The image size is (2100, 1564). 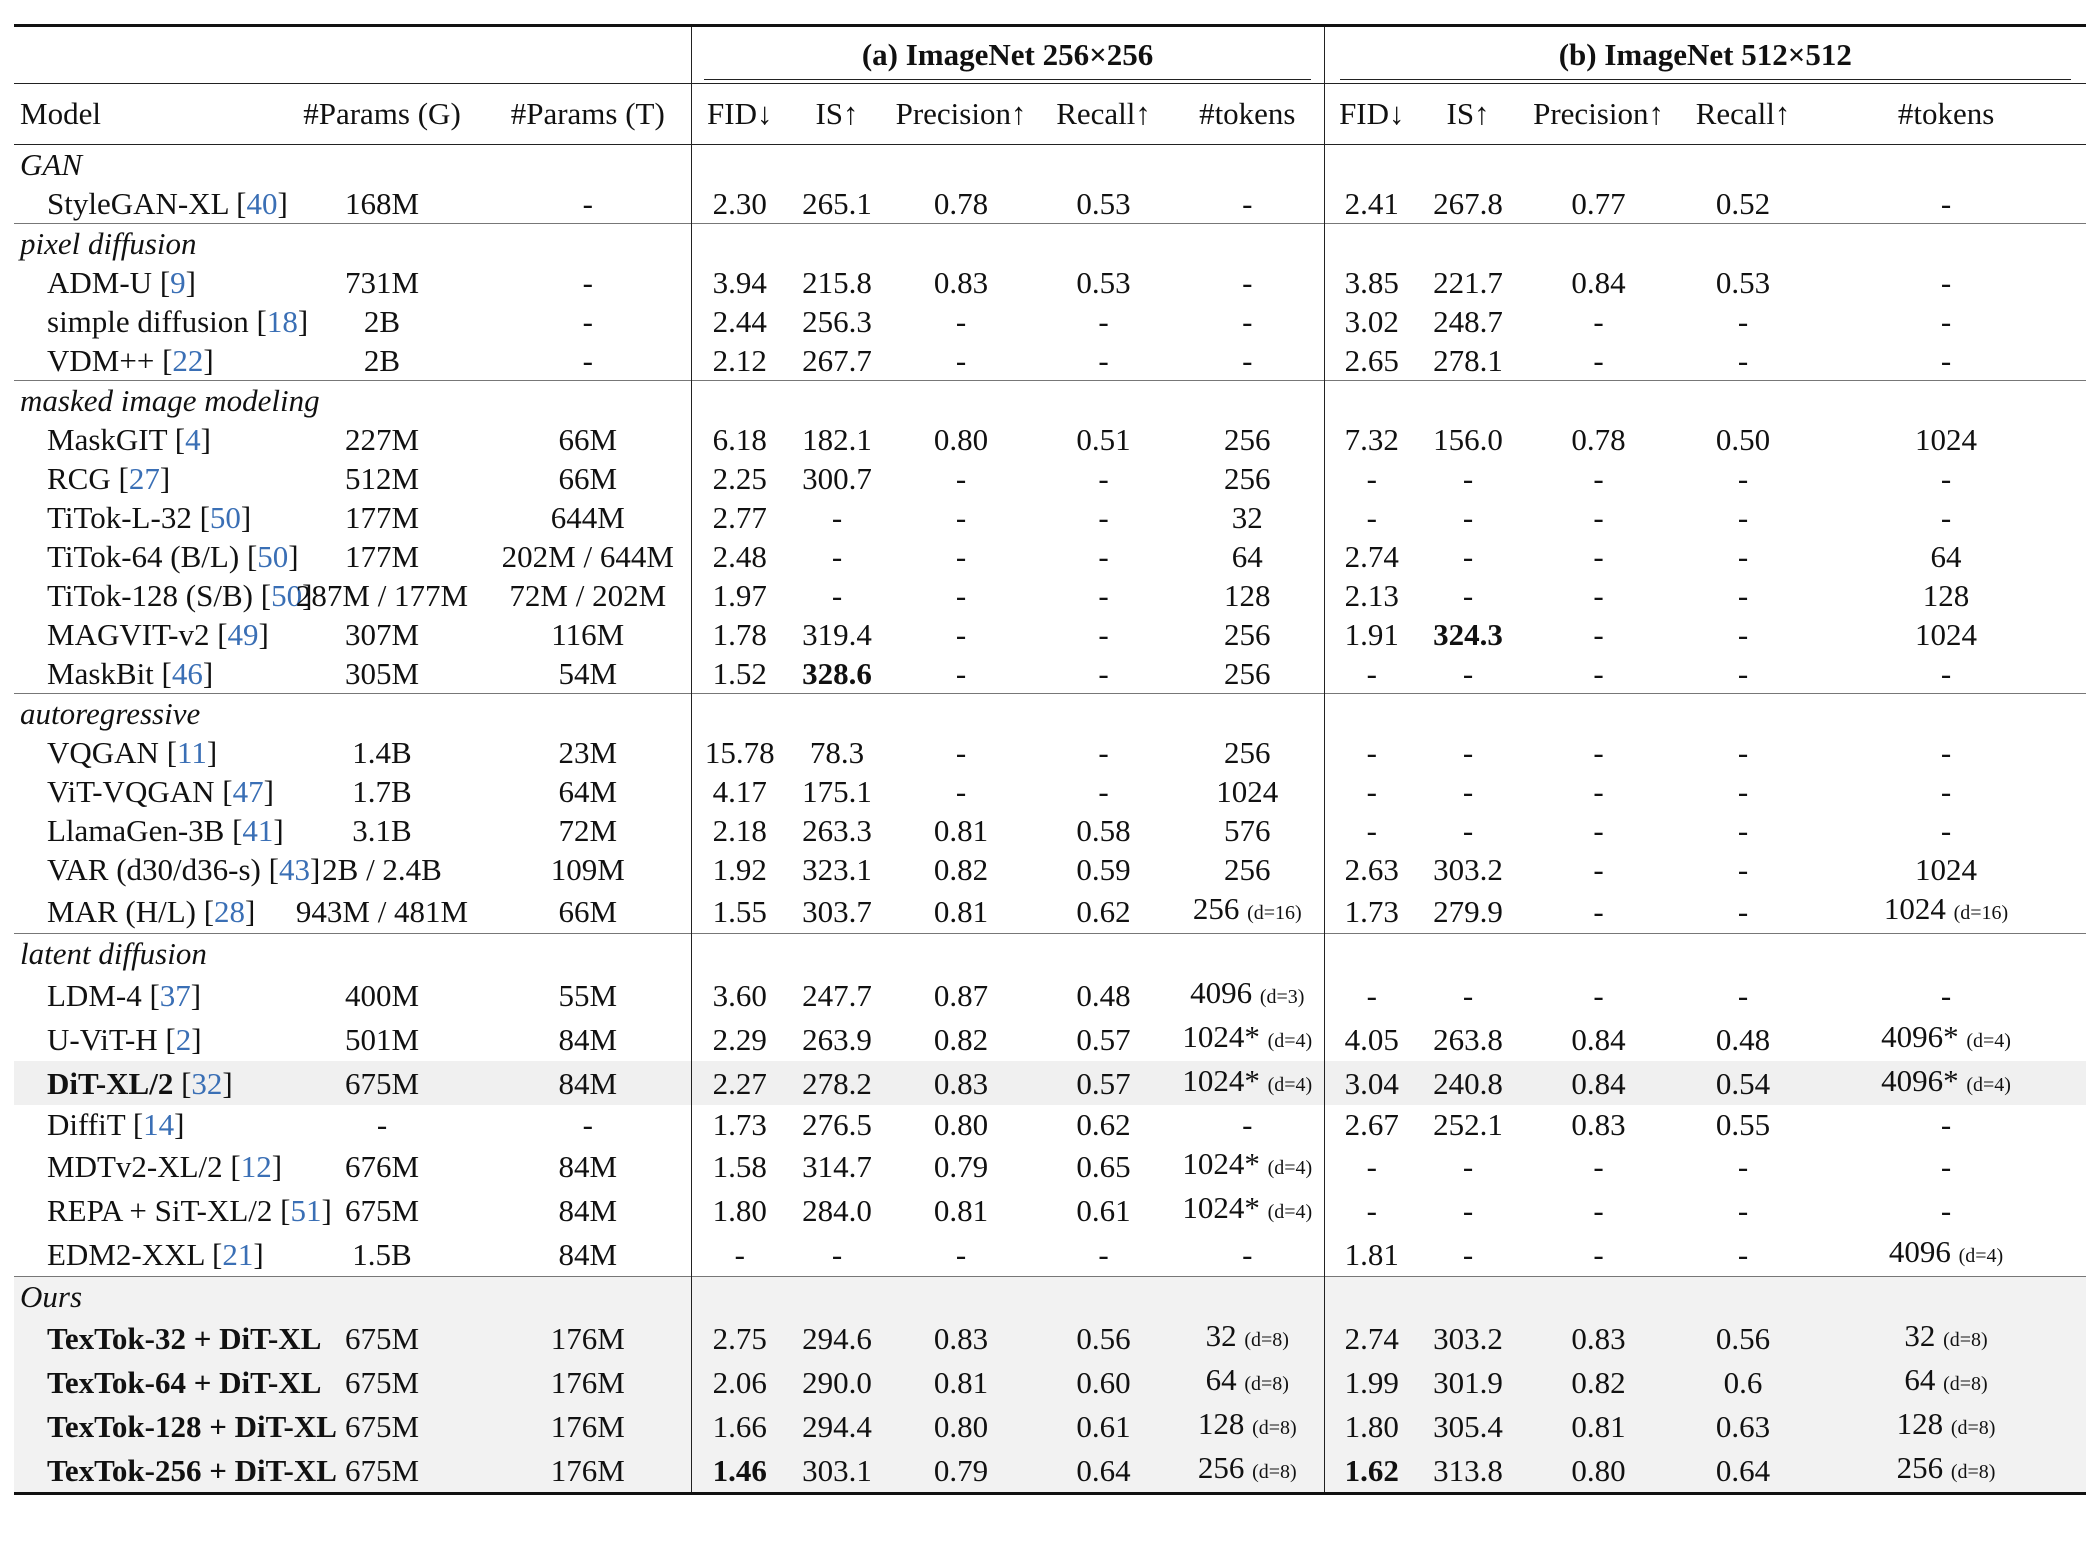 I want to click on tokens-b-cell: 128 (d=8), so click(x=1946, y=1426).